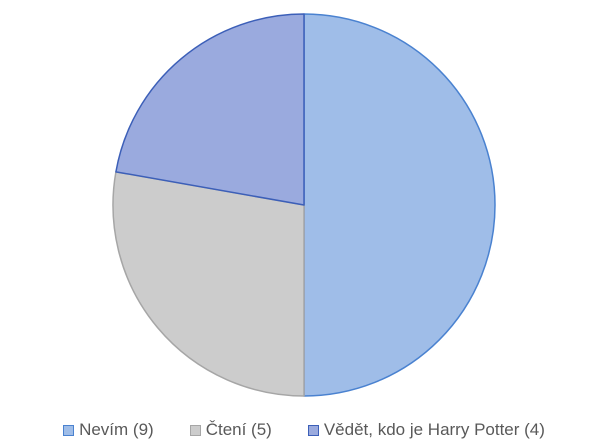 The height and width of the screenshot is (448, 608). What do you see at coordinates (239, 430) in the screenshot?
I see `legend-label-cteni: Čtení (5)` at bounding box center [239, 430].